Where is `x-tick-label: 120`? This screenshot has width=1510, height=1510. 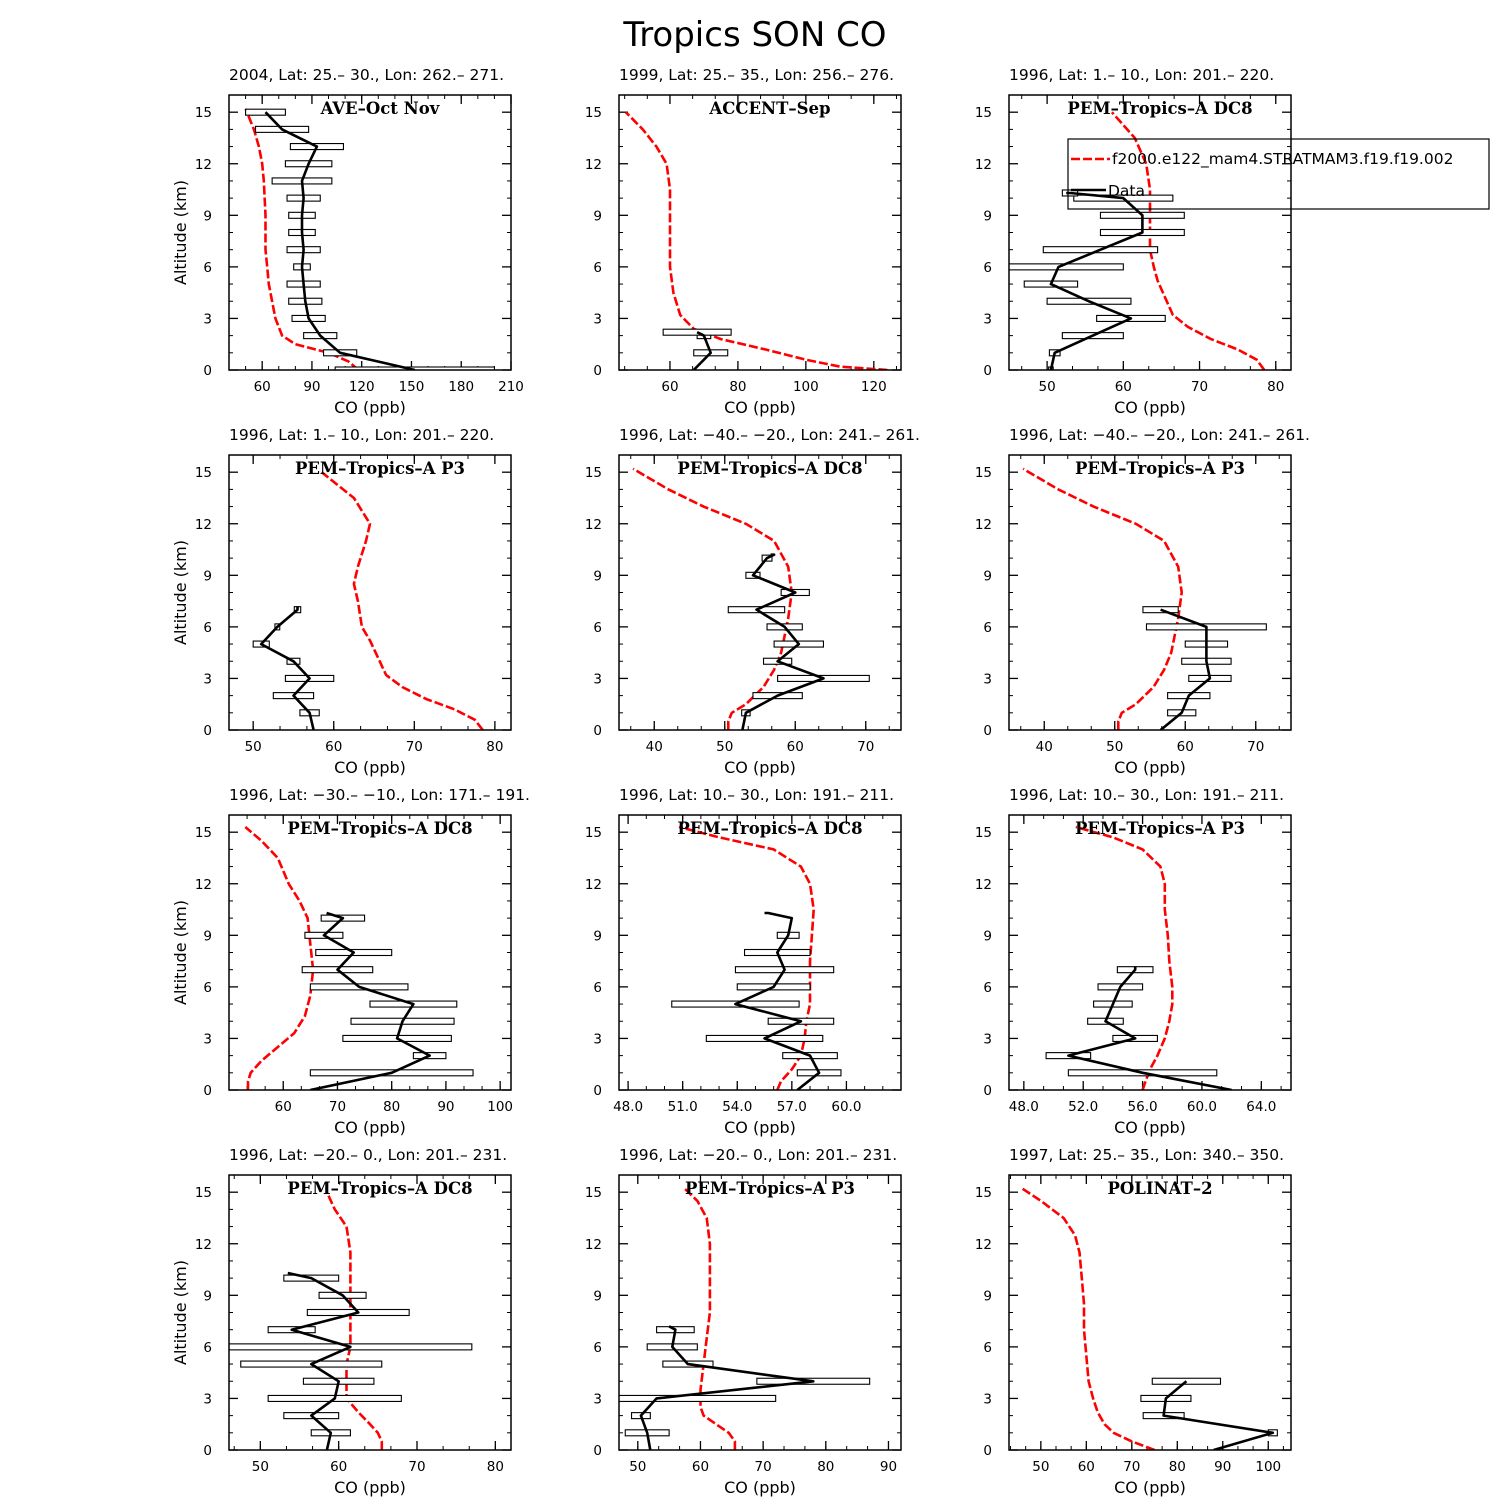
x-tick-label: 120 is located at coordinates (874, 387).